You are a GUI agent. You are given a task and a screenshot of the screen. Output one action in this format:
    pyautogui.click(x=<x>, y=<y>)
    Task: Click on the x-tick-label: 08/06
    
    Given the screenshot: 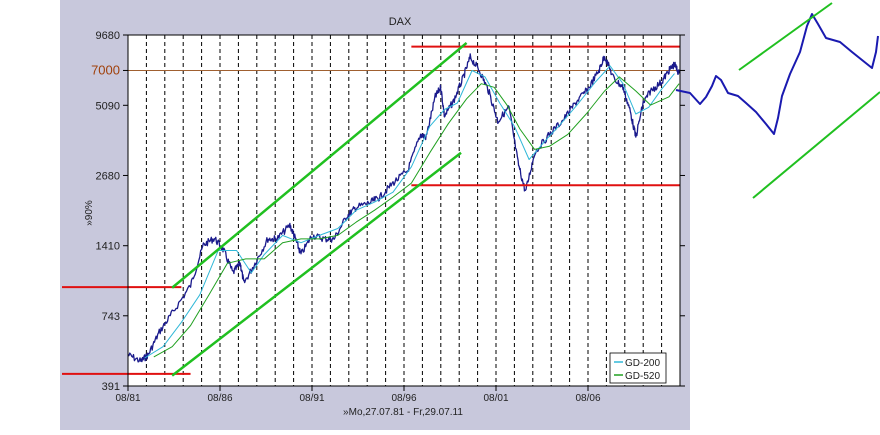 What is the action you would take?
    pyautogui.click(x=587, y=398)
    